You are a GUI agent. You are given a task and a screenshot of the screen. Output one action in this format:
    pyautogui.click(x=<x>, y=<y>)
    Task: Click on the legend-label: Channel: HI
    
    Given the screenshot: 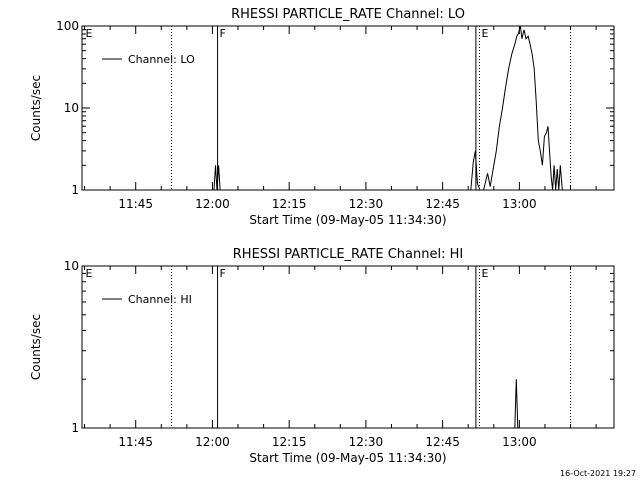 What is the action you would take?
    pyautogui.click(x=160, y=299)
    